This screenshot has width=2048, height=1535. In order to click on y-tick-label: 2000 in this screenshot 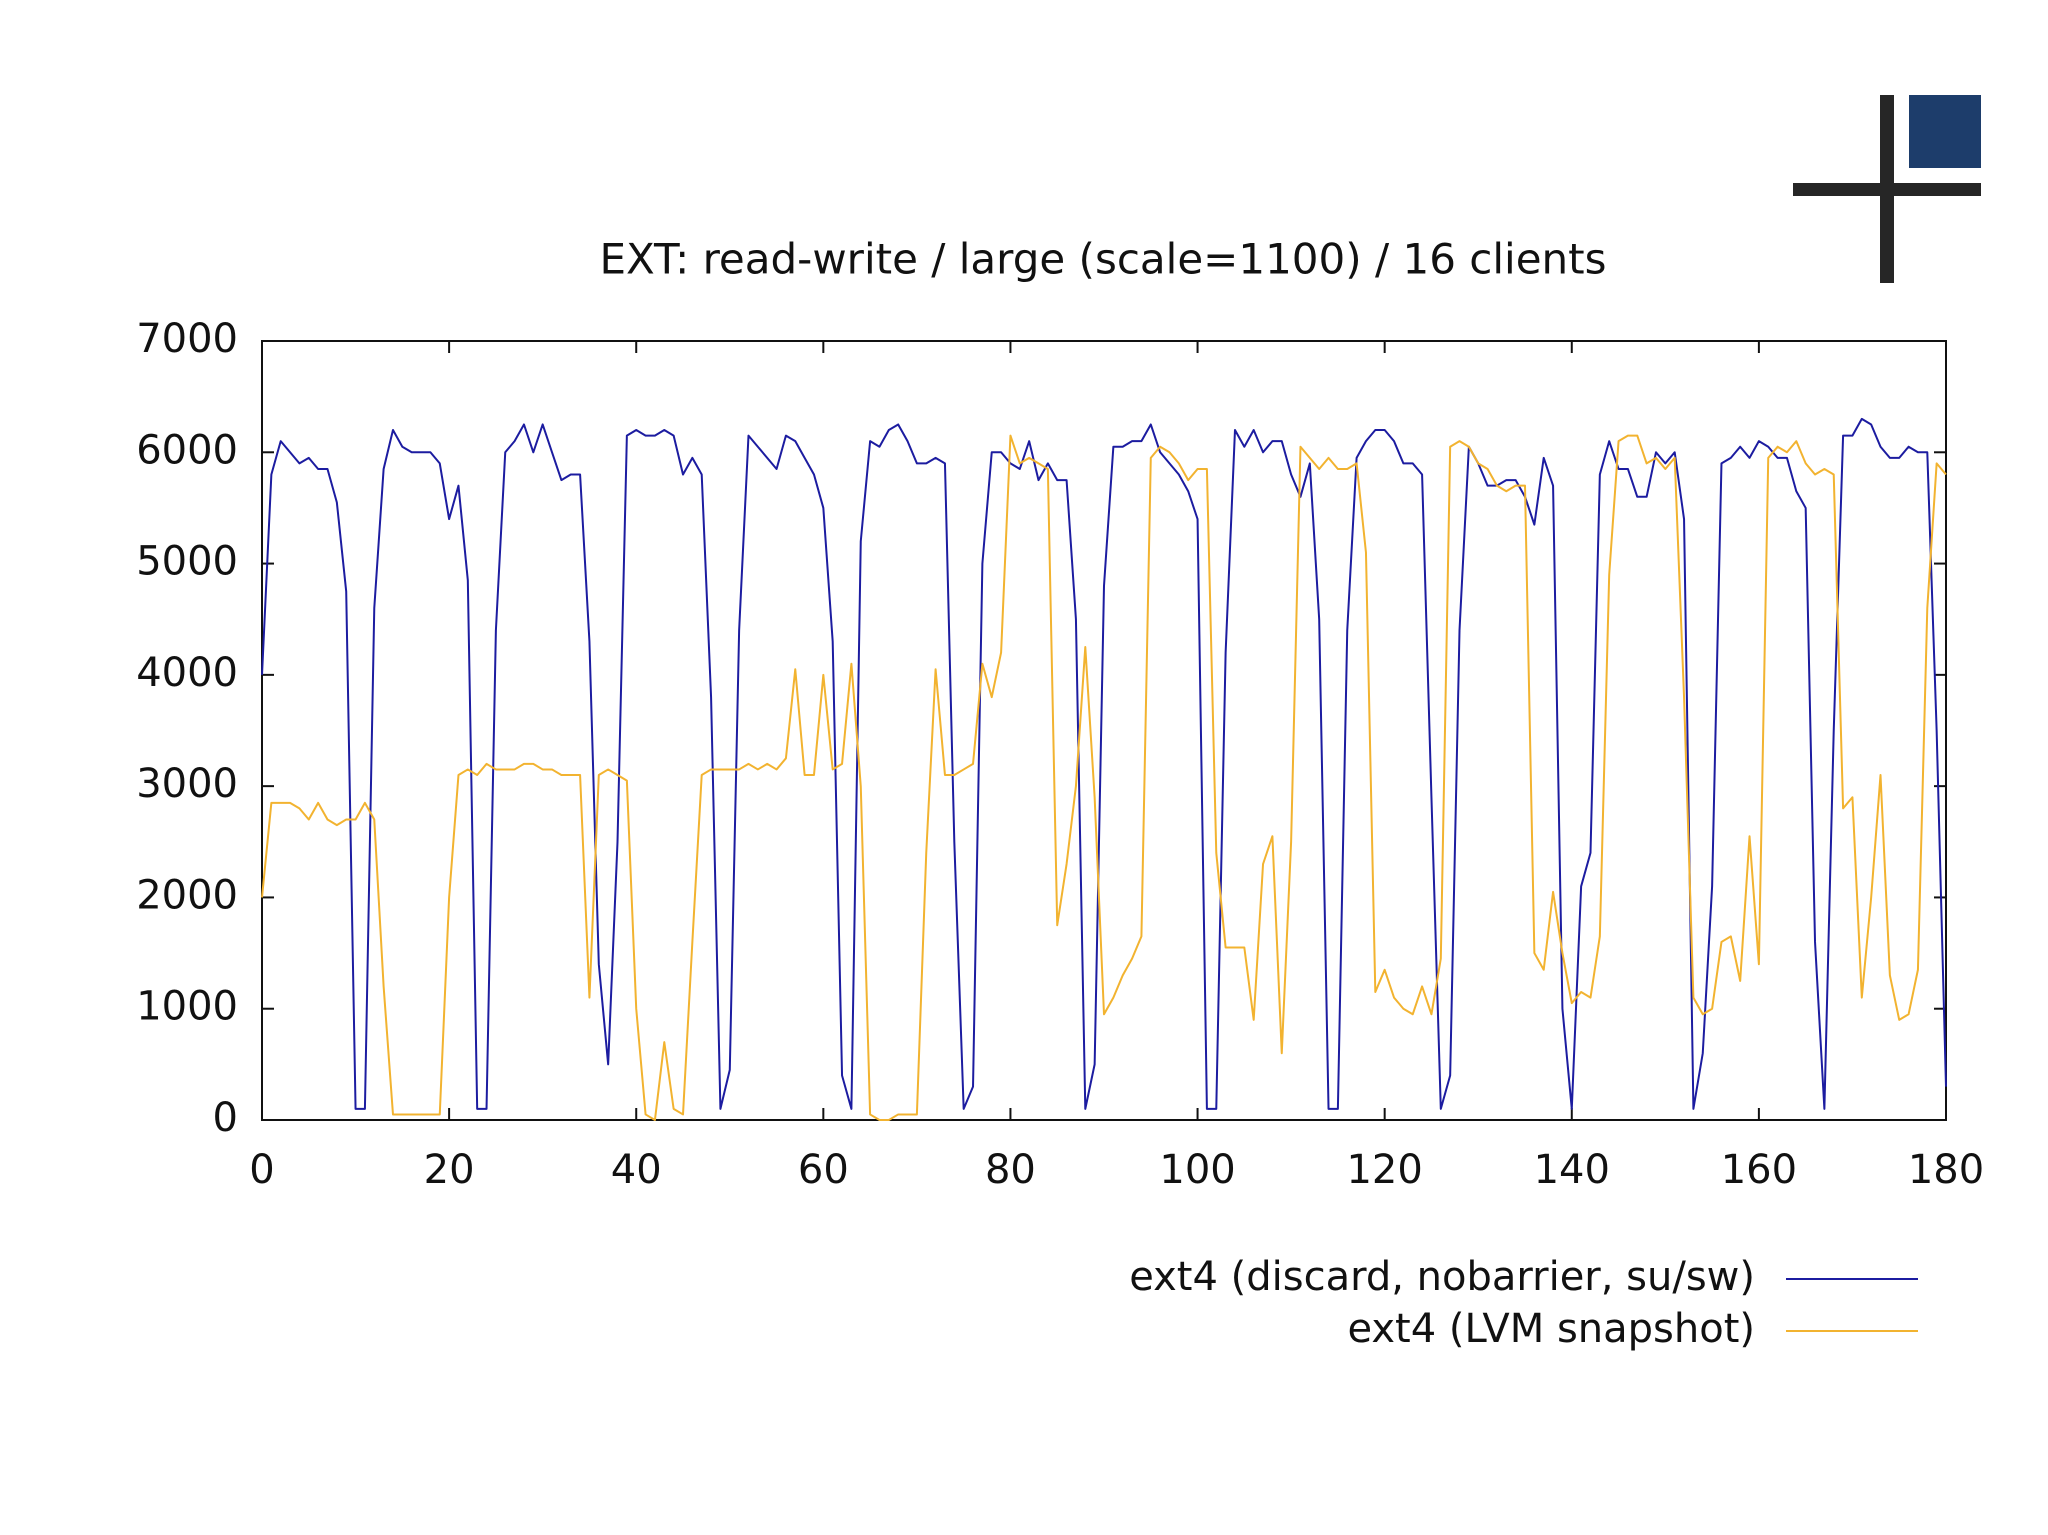, I will do `click(187, 895)`.